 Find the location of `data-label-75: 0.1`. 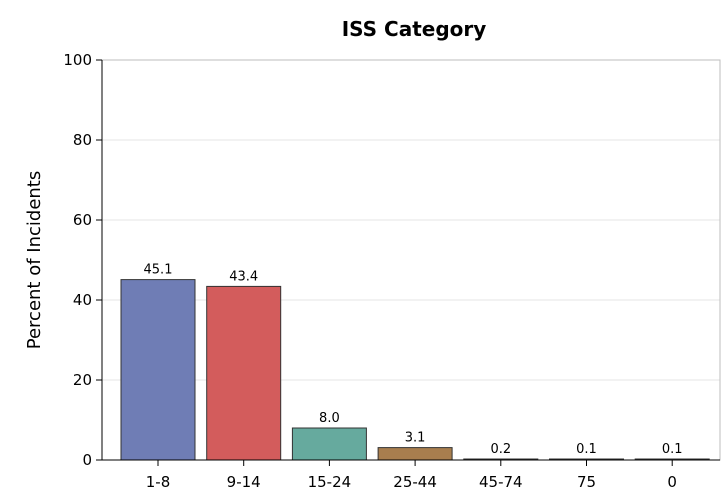

data-label-75: 0.1 is located at coordinates (586, 449).